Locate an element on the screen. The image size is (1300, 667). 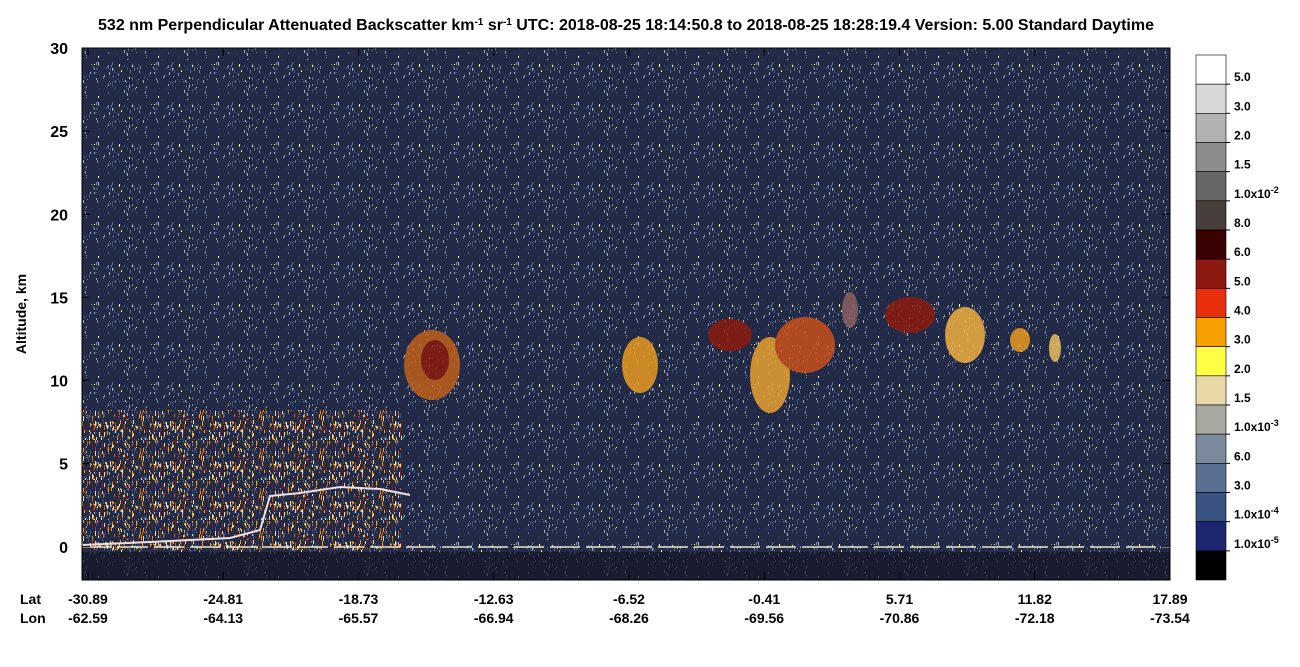
x-tick-label: 17.89 is located at coordinates (1169, 599).